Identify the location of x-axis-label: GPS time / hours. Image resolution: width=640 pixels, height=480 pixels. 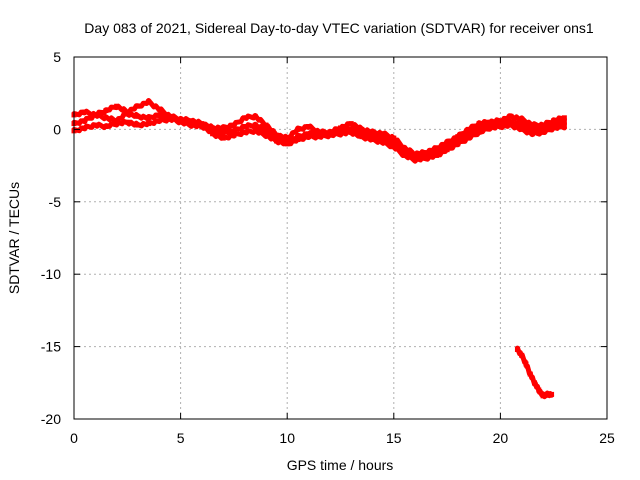
(340, 465).